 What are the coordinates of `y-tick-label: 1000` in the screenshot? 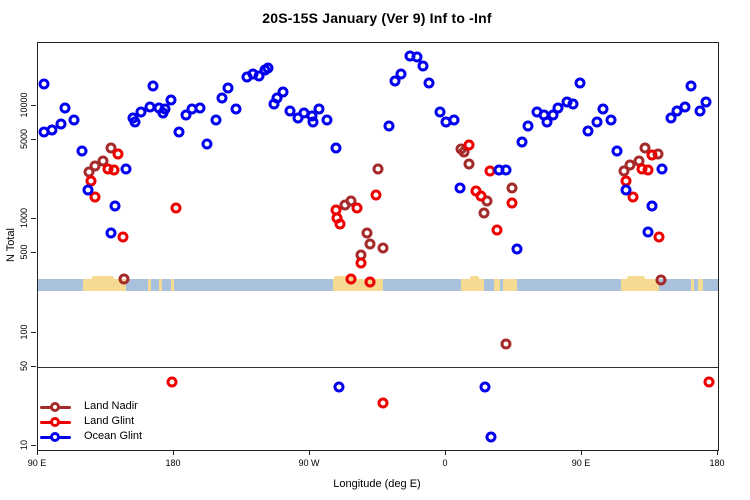 It's located at (24, 218).